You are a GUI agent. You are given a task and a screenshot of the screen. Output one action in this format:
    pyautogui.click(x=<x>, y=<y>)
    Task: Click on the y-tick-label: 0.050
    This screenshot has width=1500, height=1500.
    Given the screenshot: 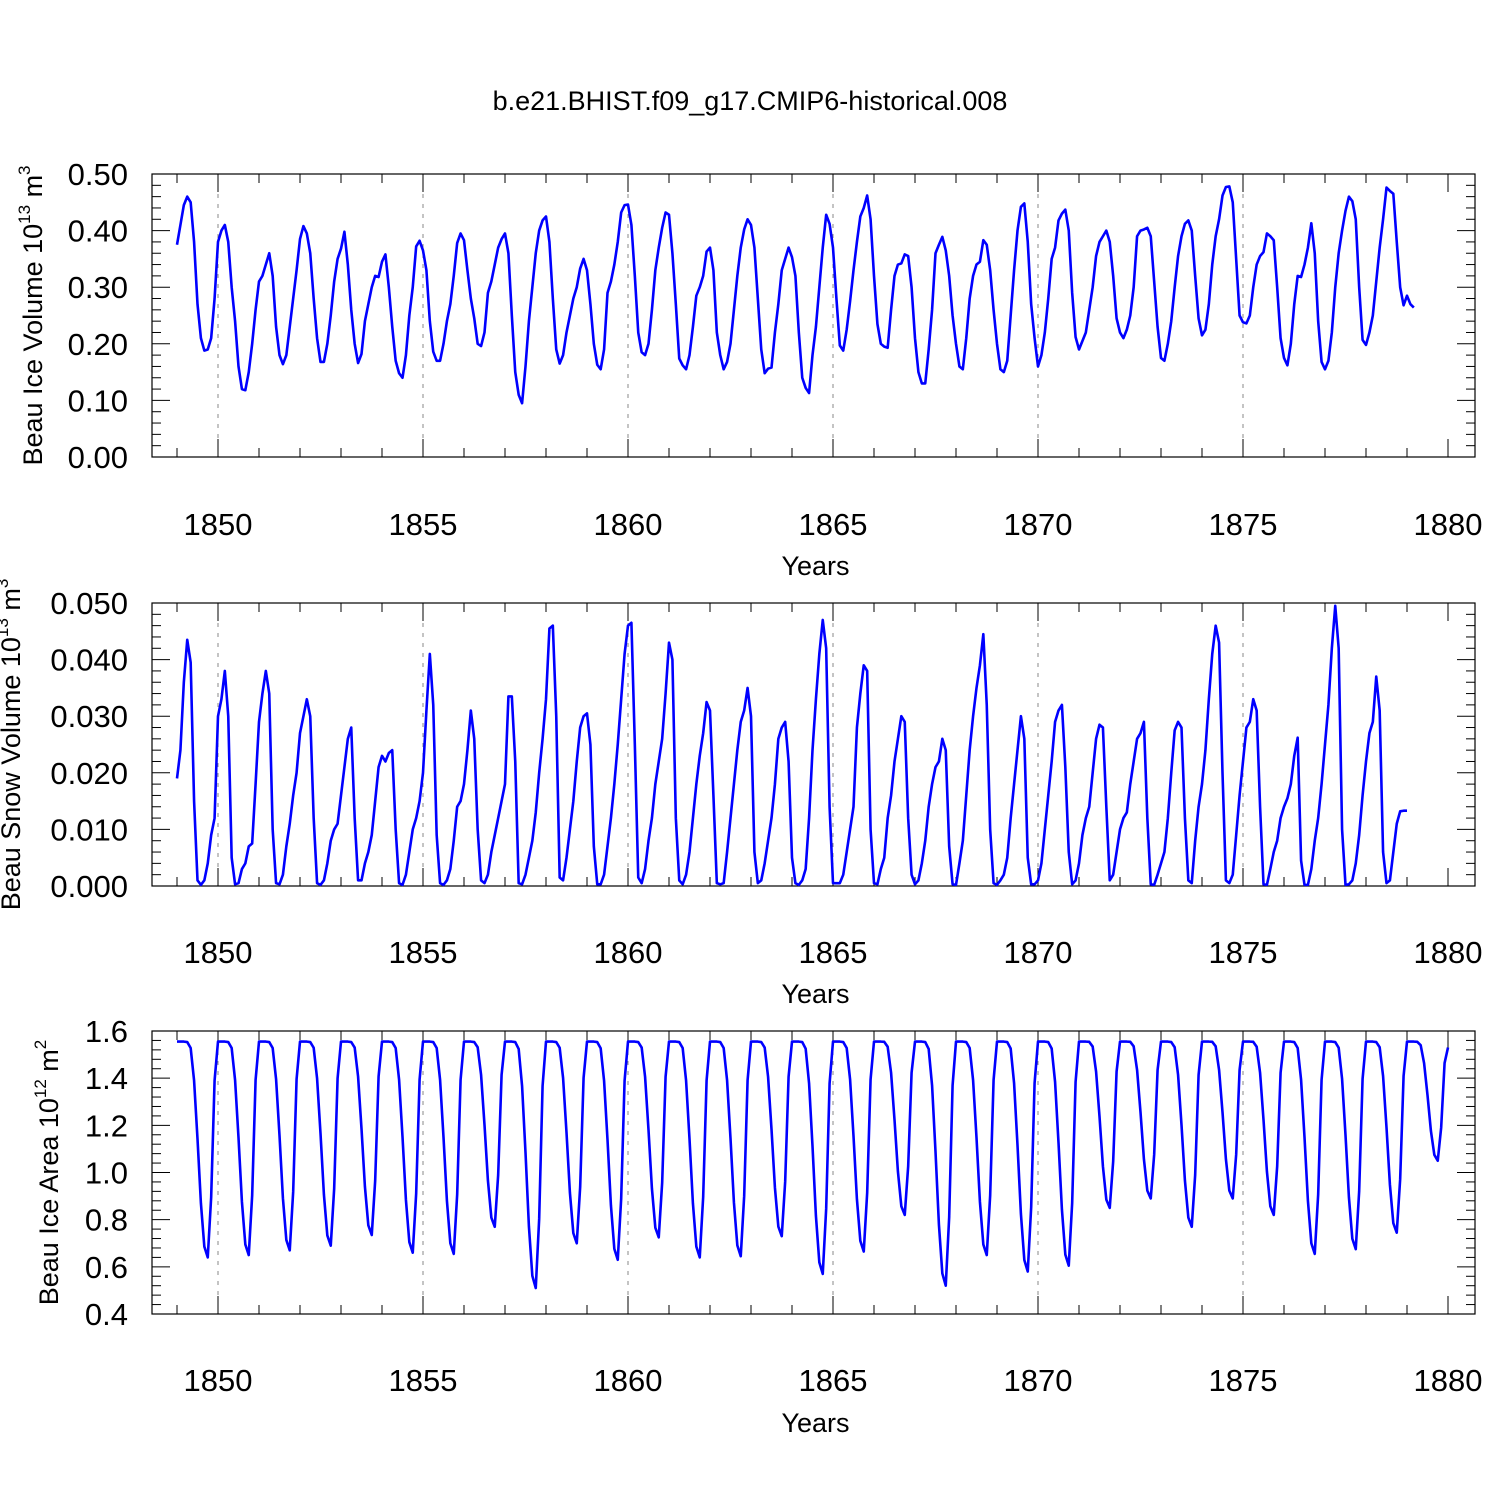 What is the action you would take?
    pyautogui.click(x=89, y=603)
    